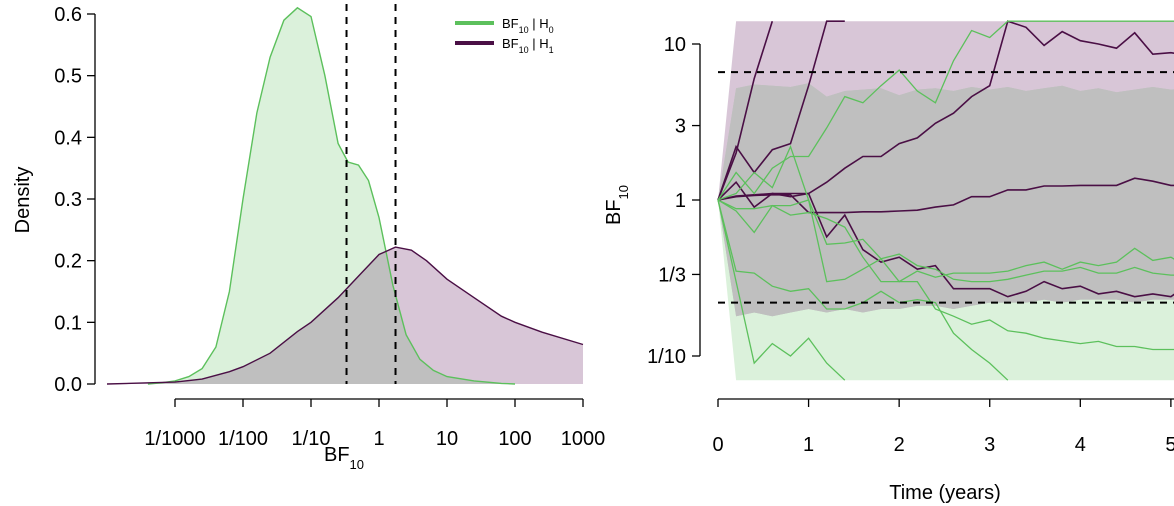  What do you see at coordinates (943, 427) in the screenshot?
I see `sequential-x-axis: 0 1 2 3 4 5` at bounding box center [943, 427].